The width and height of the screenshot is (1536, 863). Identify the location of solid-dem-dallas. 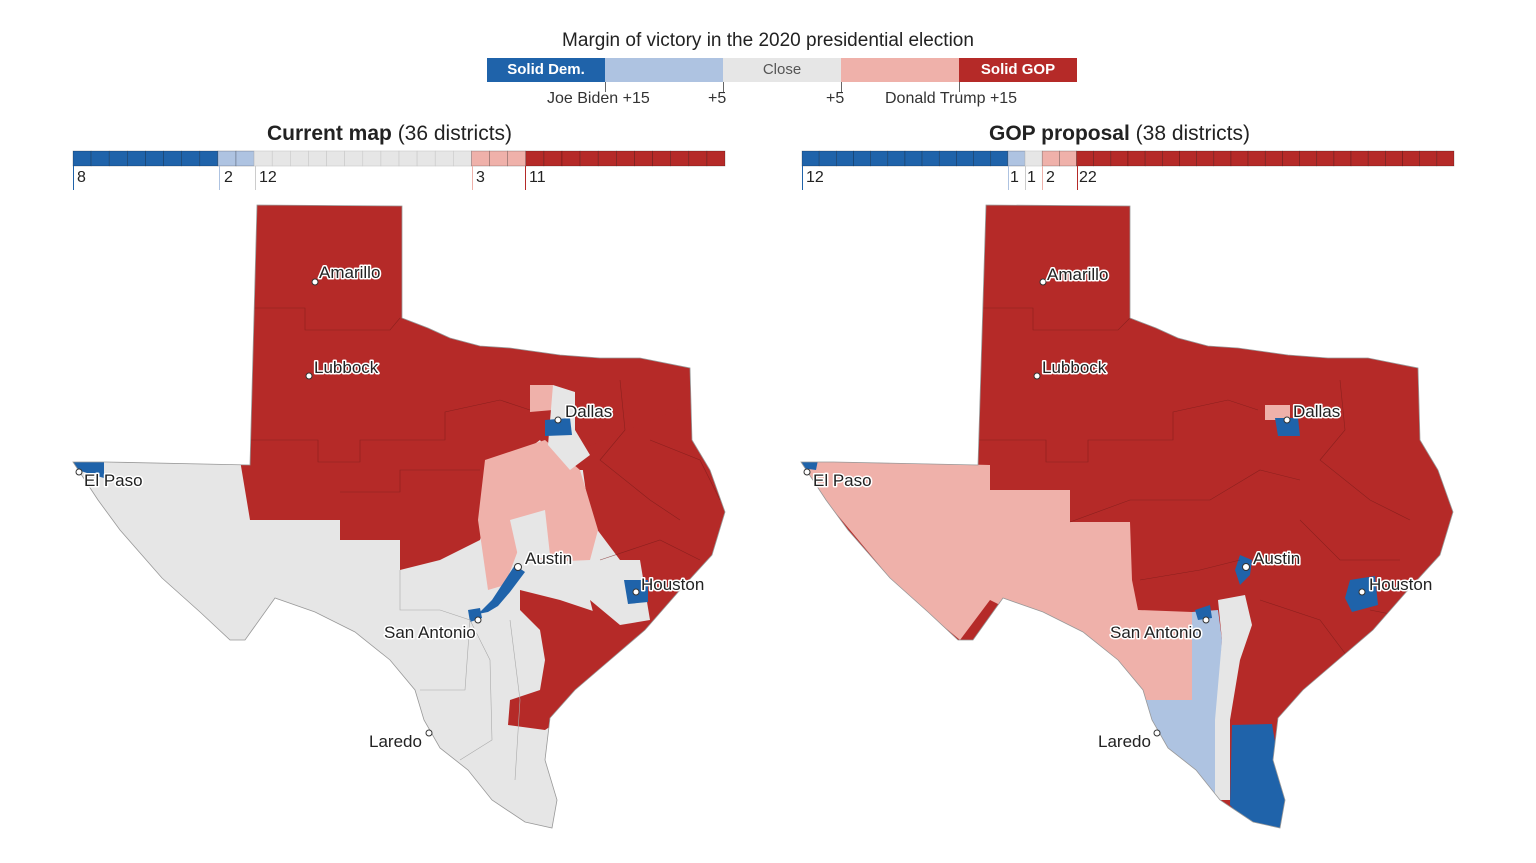
(1287, 427).